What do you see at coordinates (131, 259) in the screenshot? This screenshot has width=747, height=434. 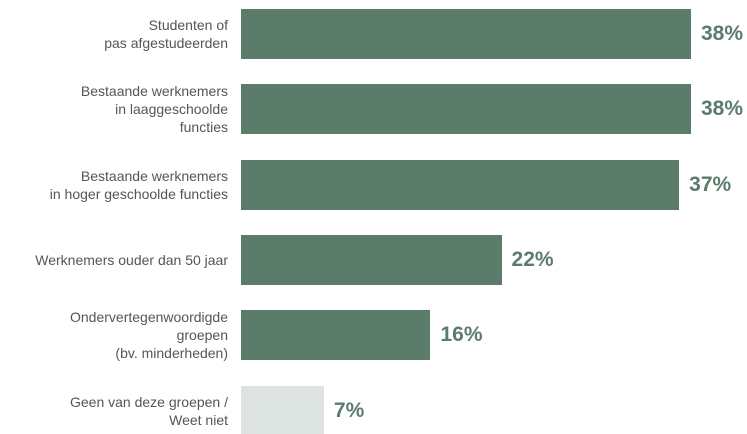 I see `category-label: Werknemers ouder dan 50 jaar` at bounding box center [131, 259].